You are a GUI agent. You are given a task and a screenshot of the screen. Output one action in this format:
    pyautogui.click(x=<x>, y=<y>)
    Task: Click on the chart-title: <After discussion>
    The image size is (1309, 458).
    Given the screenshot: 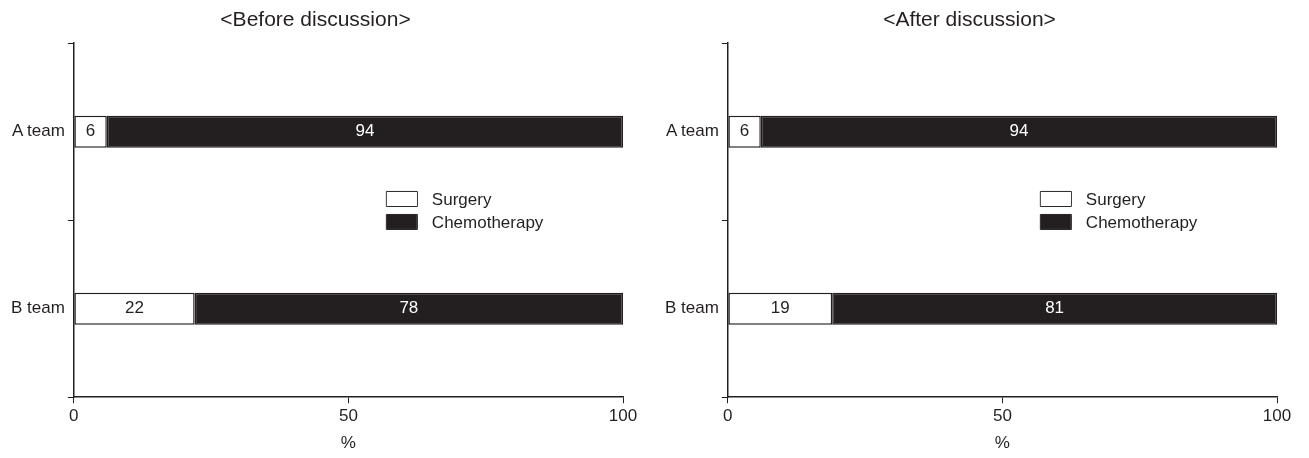 What is the action you would take?
    pyautogui.click(x=969, y=19)
    